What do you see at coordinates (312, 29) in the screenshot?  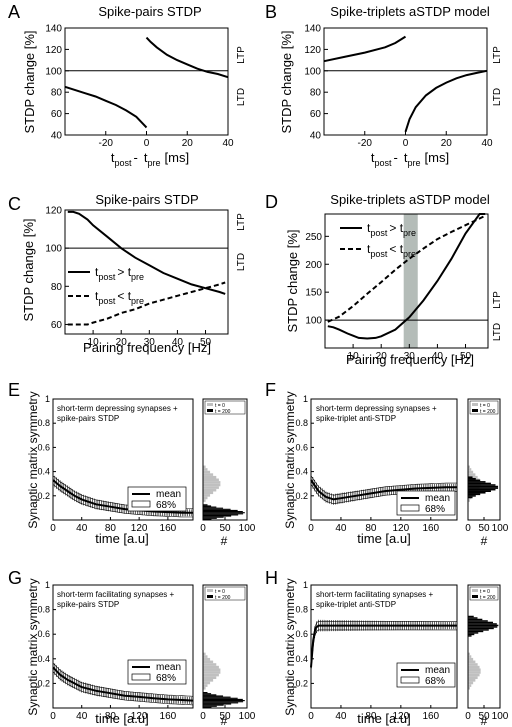 I see `y-tick-label: 140` at bounding box center [312, 29].